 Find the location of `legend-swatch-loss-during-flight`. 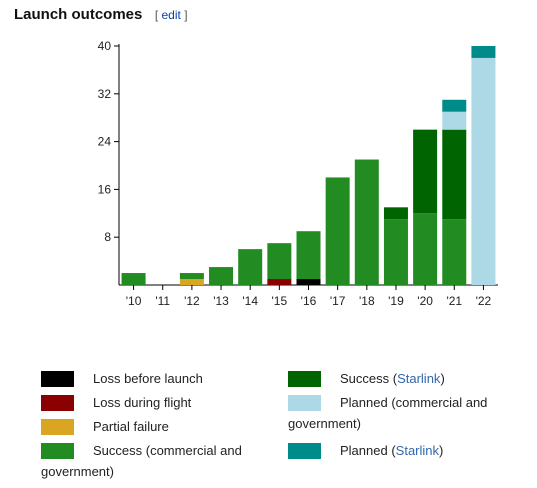

legend-swatch-loss-during-flight is located at coordinates (57, 403).